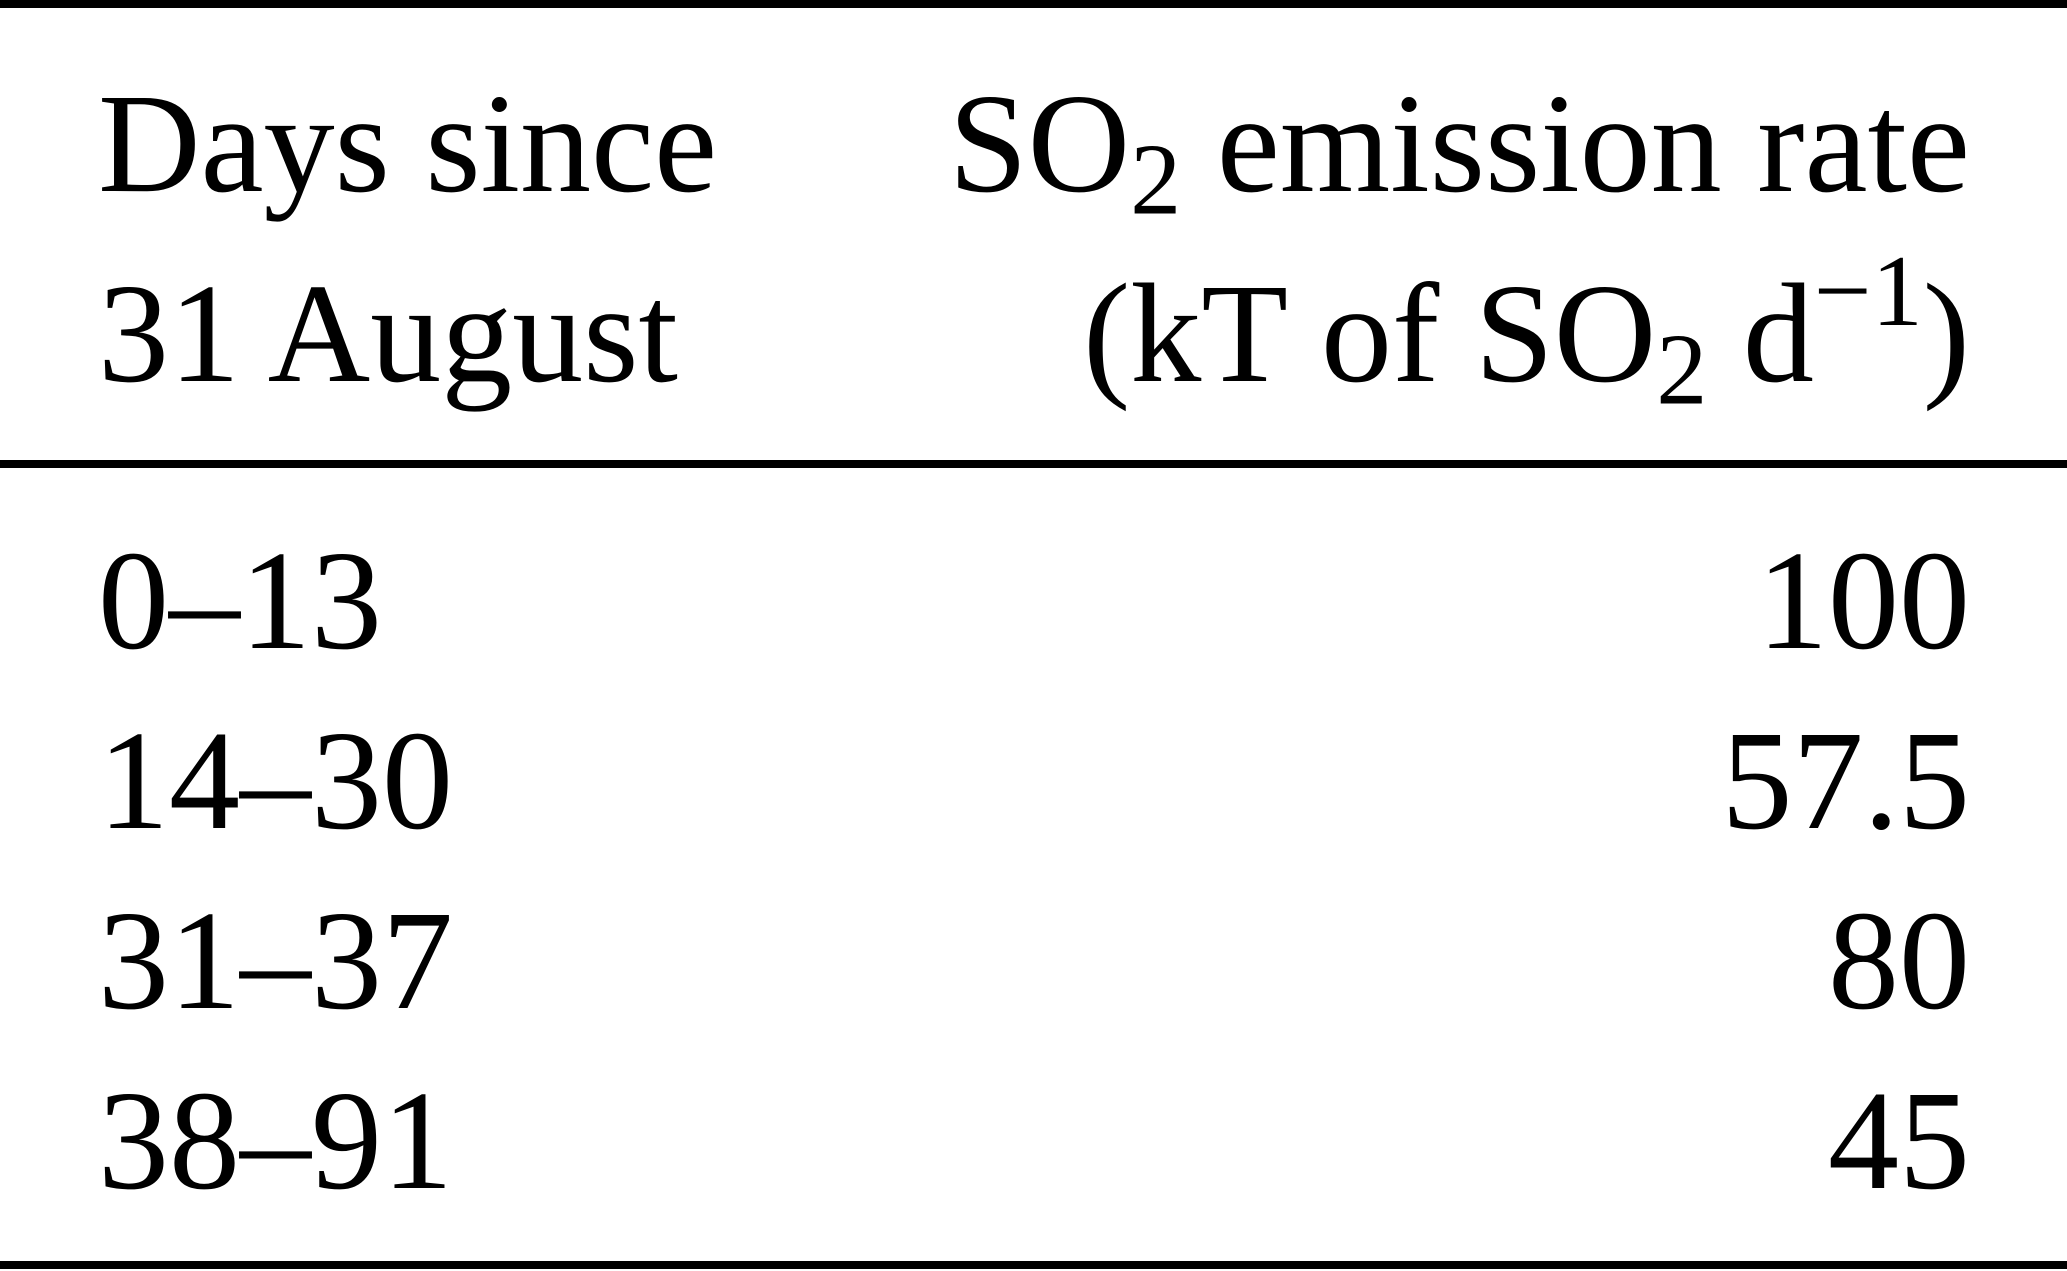 The height and width of the screenshot is (1271, 2067). I want to click on table-bottom-rule, so click(1033, 1265).